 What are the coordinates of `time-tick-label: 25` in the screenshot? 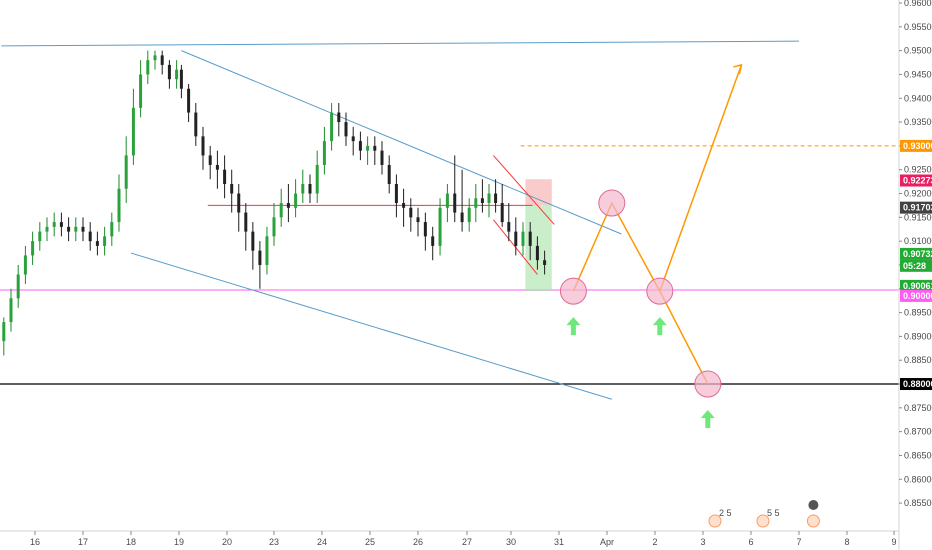 It's located at (370, 542).